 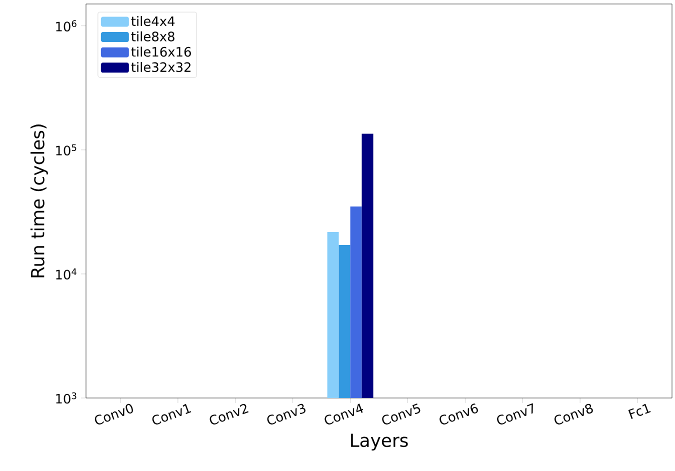 I want to click on x-tick-label: Conv8, so click(x=573, y=414).